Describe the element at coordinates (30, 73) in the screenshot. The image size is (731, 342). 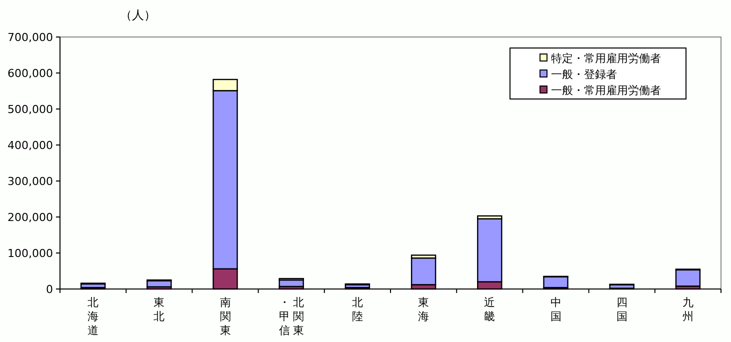
I see `y-tick-label: 600,000` at that location.